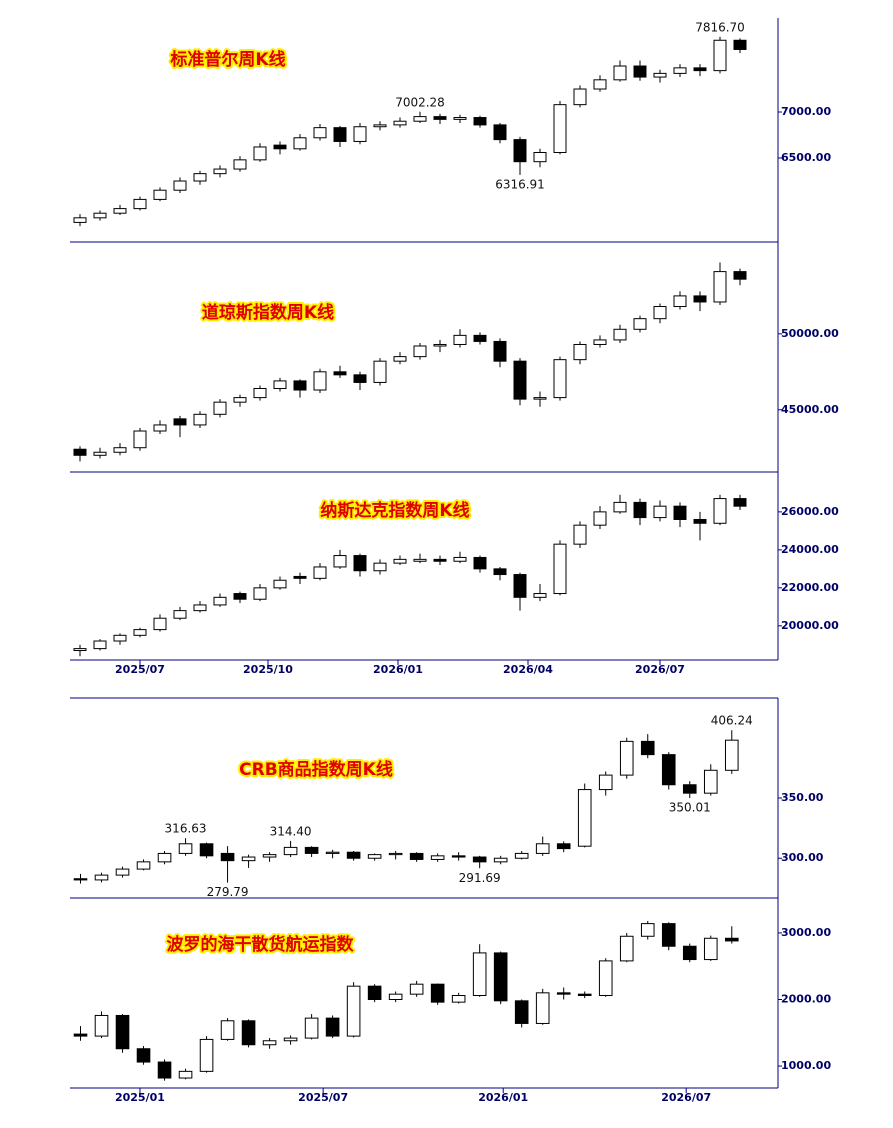 The width and height of the screenshot is (893, 1128). I want to click on y-tick-label: 1000.00, so click(806, 1065).